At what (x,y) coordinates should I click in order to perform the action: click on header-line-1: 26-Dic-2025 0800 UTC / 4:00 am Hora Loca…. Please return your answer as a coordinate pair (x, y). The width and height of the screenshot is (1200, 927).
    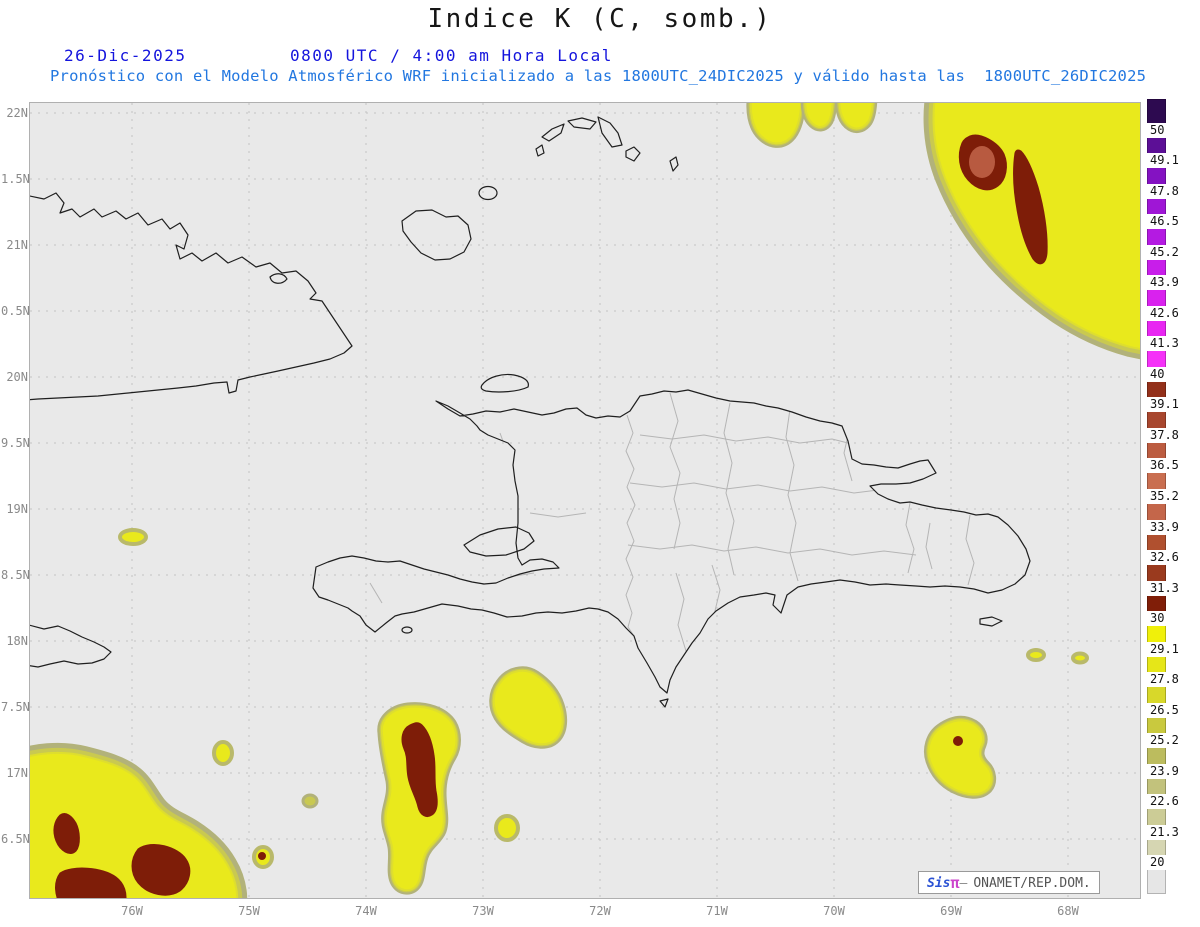
    Looking at the image, I should click on (600, 56).